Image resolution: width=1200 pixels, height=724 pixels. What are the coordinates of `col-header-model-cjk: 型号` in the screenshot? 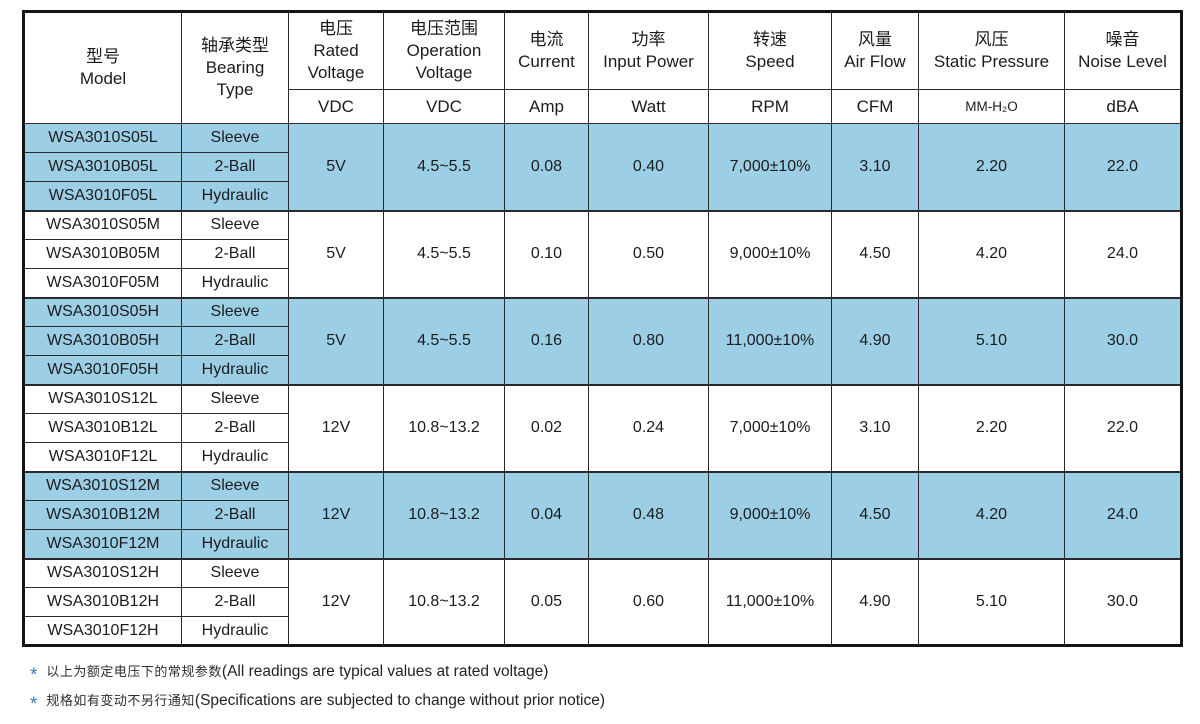 It's located at (103, 57).